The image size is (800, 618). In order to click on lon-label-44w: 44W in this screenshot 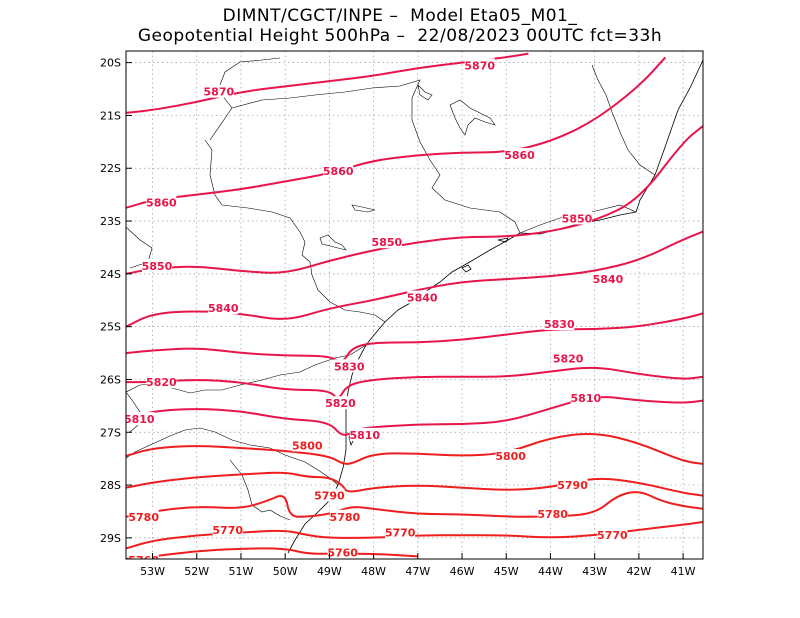, I will do `click(550, 571)`.